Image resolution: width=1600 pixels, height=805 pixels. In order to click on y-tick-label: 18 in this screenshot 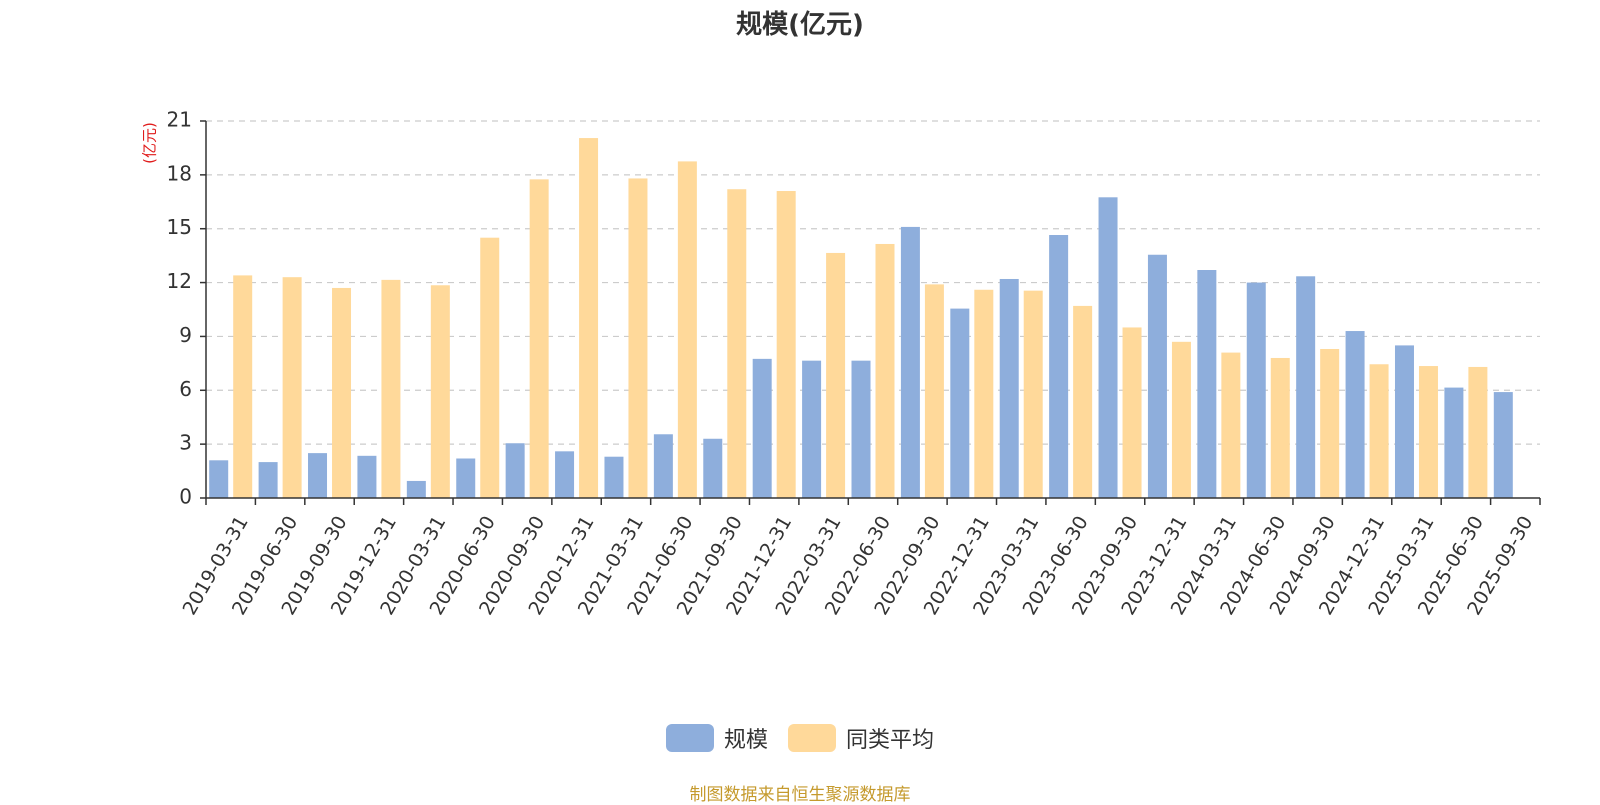, I will do `click(179, 173)`.